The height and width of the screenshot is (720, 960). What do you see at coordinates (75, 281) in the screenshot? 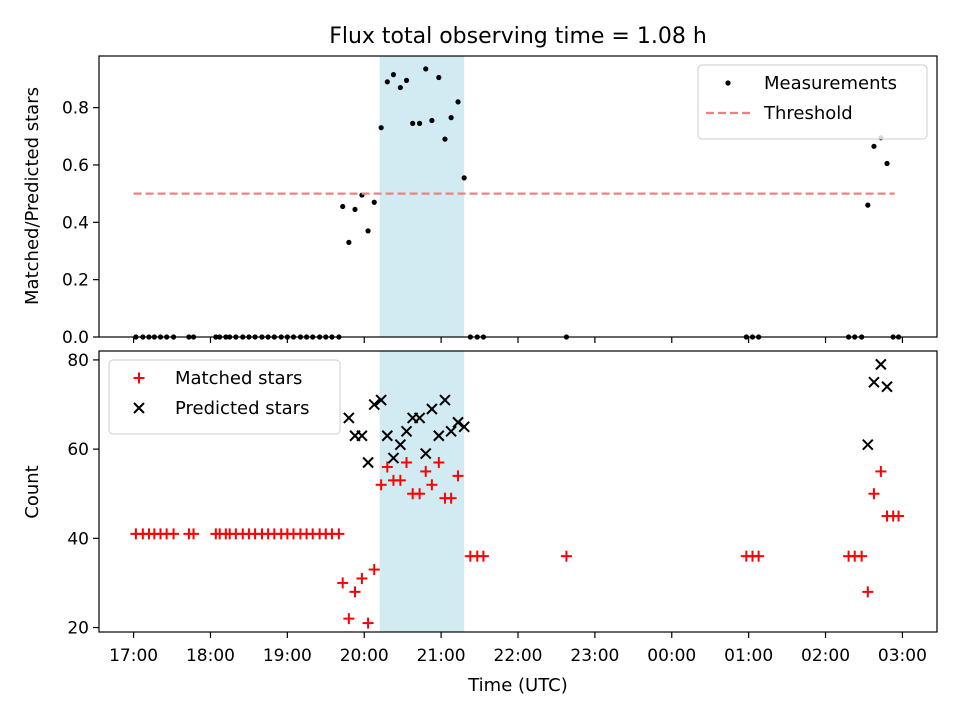
I see `y-tick-label: 0.2` at bounding box center [75, 281].